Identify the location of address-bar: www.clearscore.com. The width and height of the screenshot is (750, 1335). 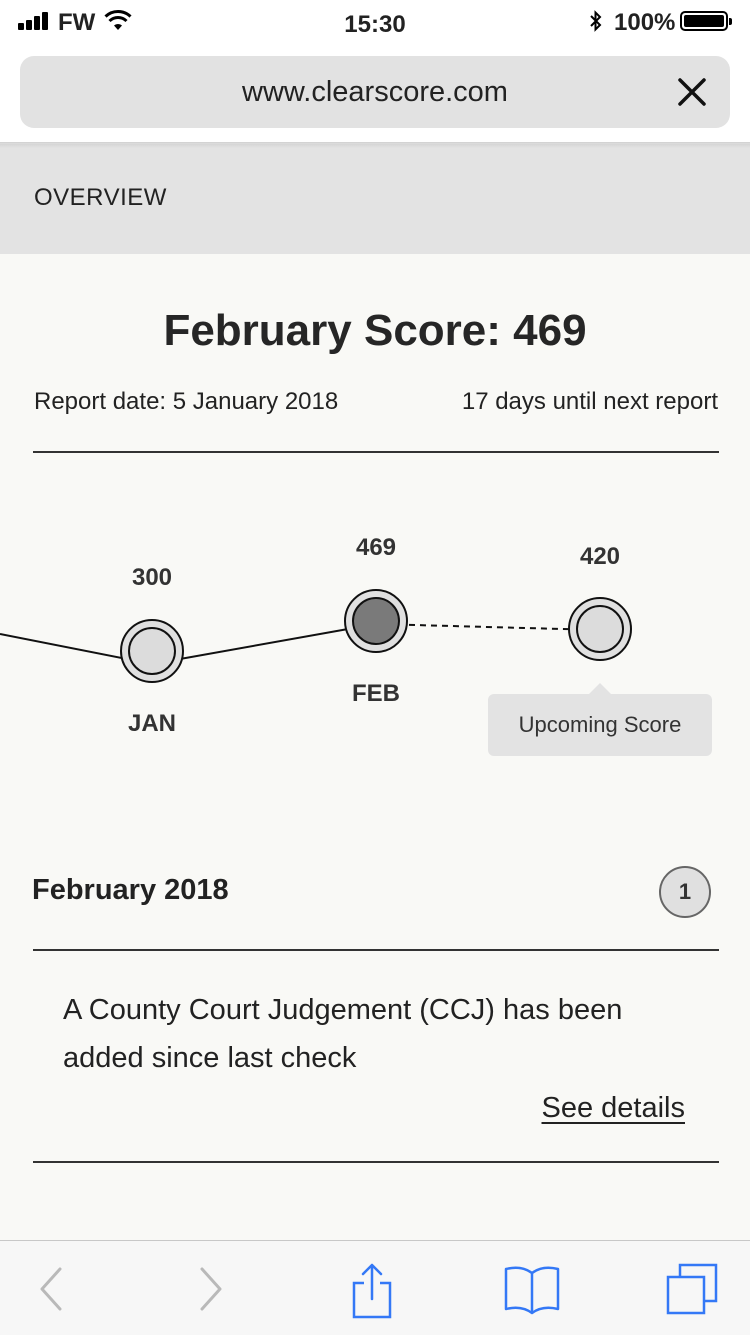
(375, 92).